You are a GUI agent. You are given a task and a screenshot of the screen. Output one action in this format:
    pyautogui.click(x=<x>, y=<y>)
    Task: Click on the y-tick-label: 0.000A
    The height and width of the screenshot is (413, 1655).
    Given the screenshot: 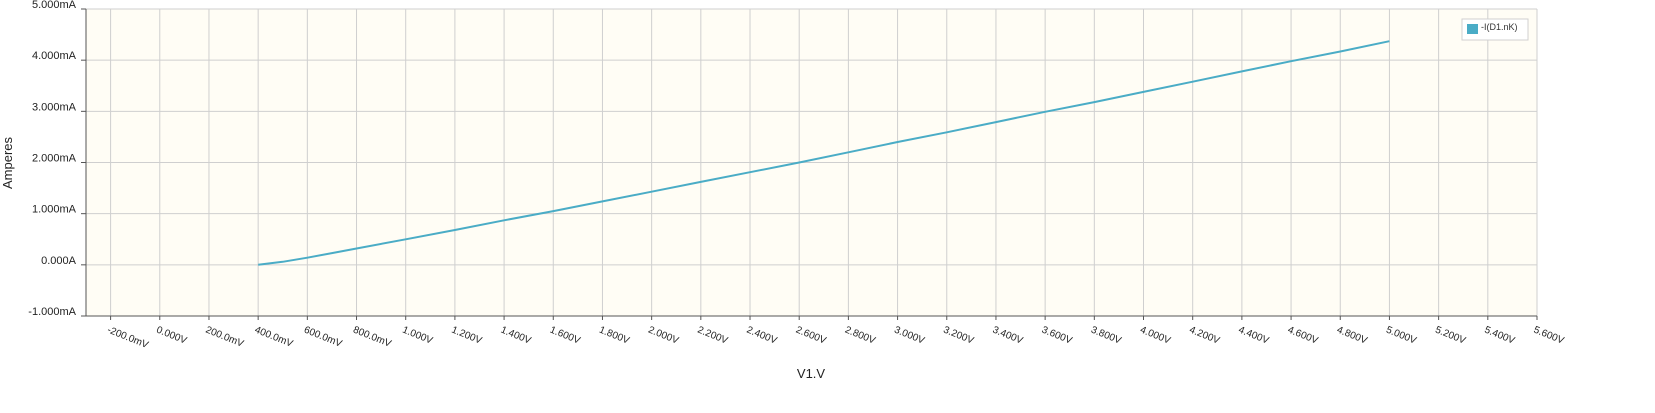 What is the action you would take?
    pyautogui.click(x=59, y=261)
    